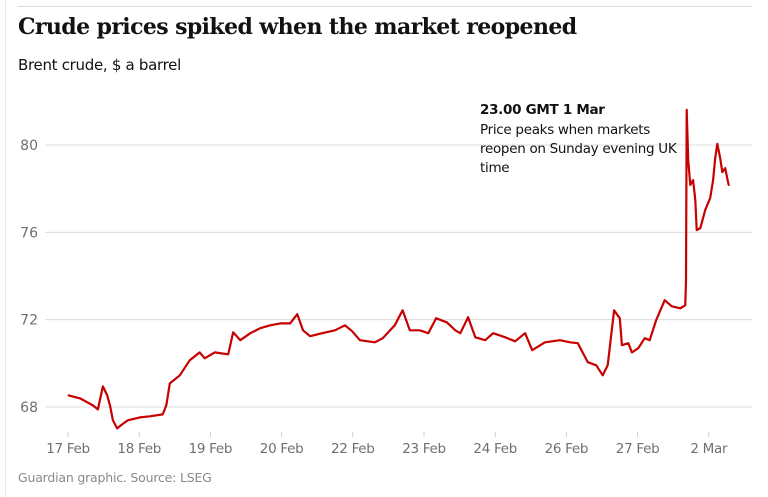  I want to click on x-tick-label: 20 Feb, so click(282, 449).